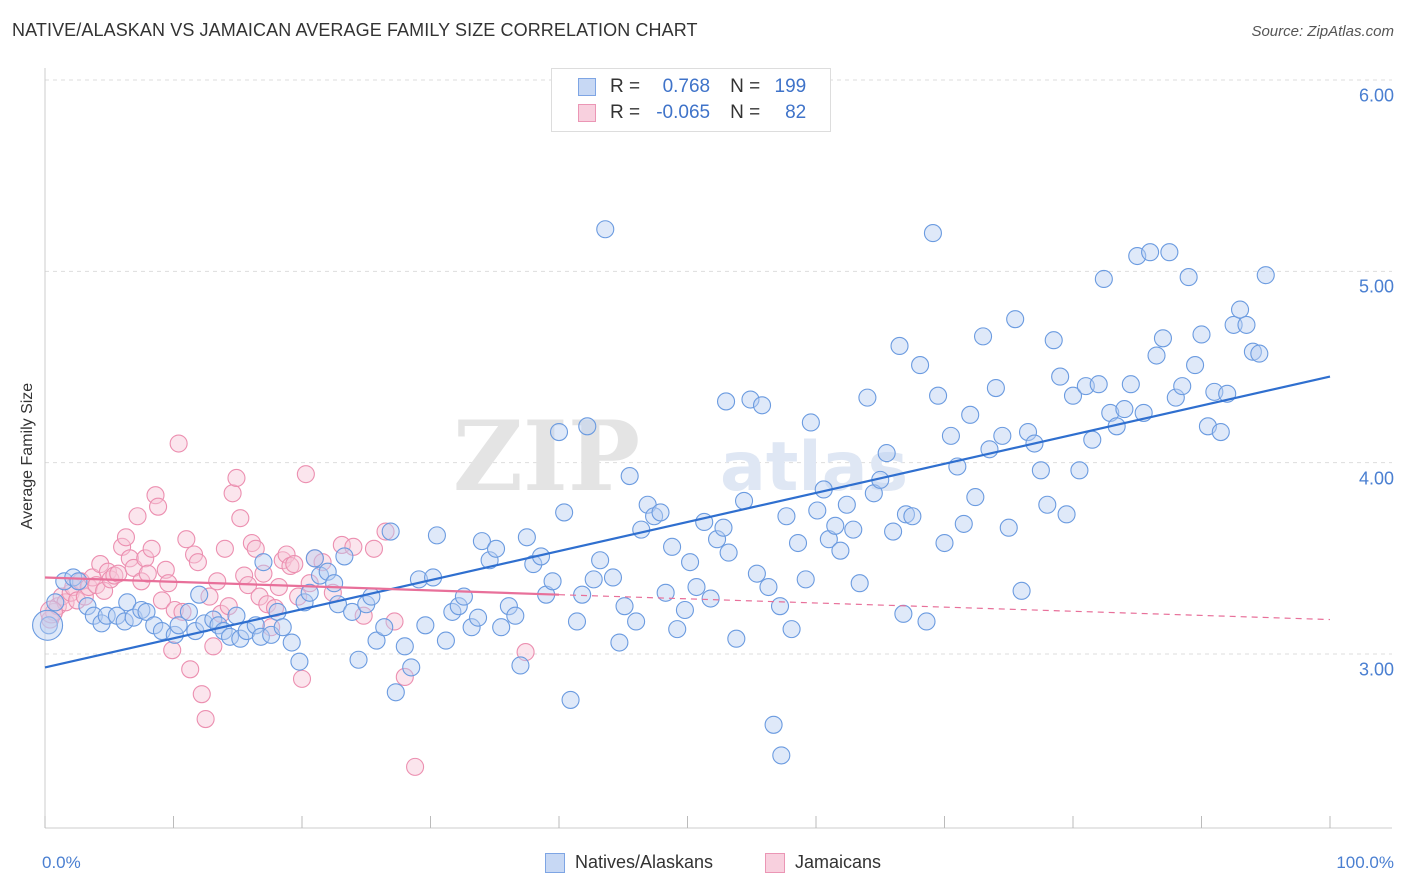 Image resolution: width=1406 pixels, height=892 pixels. I want to click on legend-swatch-blue, so click(555, 862).